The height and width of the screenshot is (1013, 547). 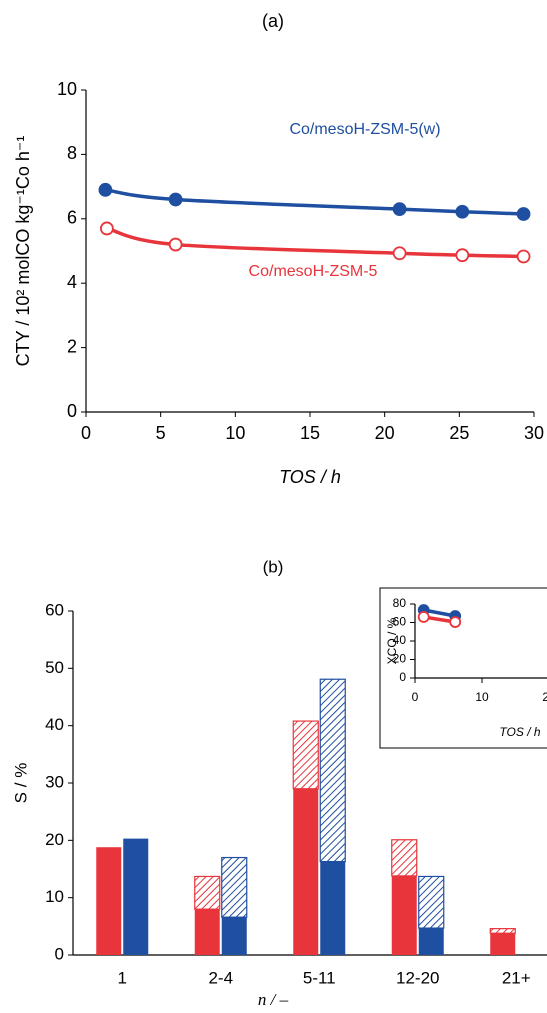 I want to click on series-label: Co/mesoH-ZSM-5, so click(x=313, y=271).